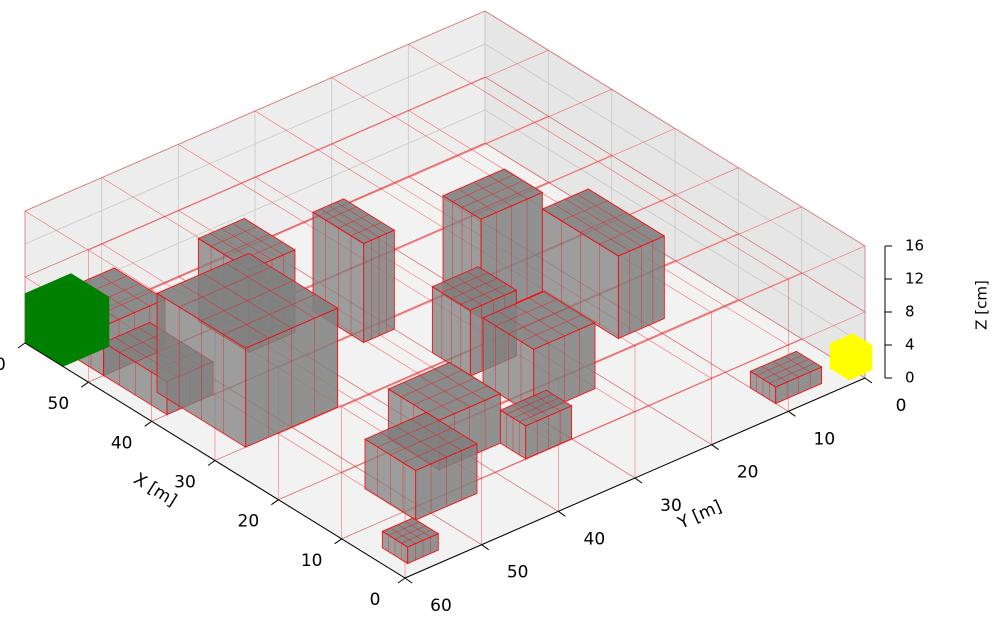  What do you see at coordinates (910, 312) in the screenshot?
I see `z-tick-label: 8` at bounding box center [910, 312].